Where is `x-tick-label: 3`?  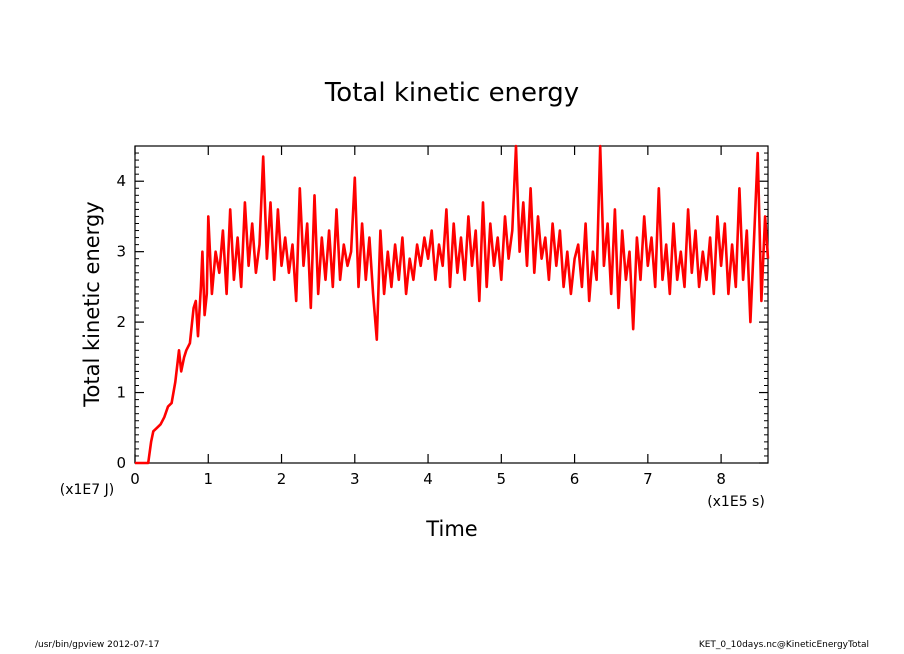
x-tick-label: 3 is located at coordinates (355, 479).